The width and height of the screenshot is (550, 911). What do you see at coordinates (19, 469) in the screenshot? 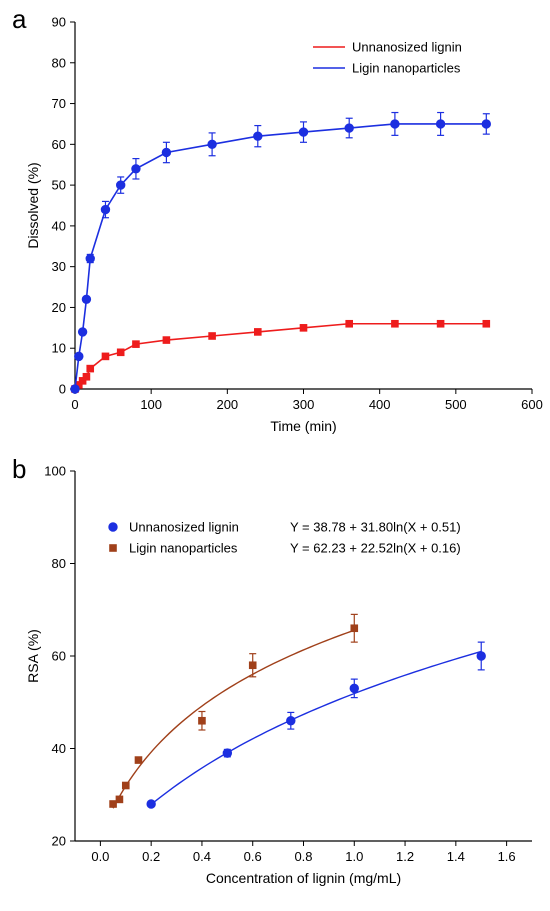
I see `panel-b-letter: b` at bounding box center [19, 469].